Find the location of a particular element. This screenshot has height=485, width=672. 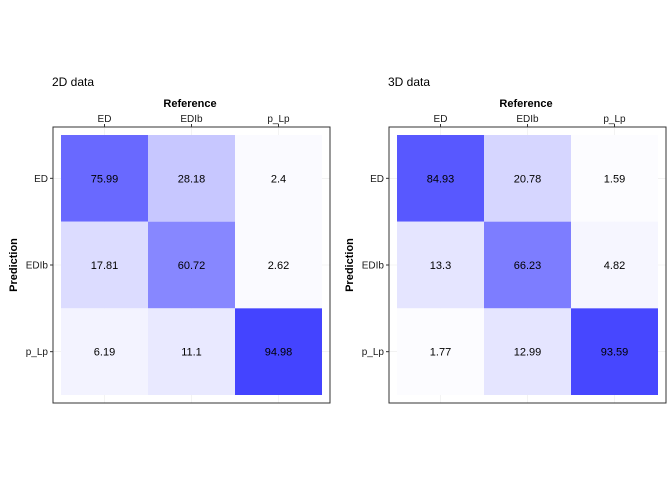

cell-value-label: 75.99 is located at coordinates (105, 179).